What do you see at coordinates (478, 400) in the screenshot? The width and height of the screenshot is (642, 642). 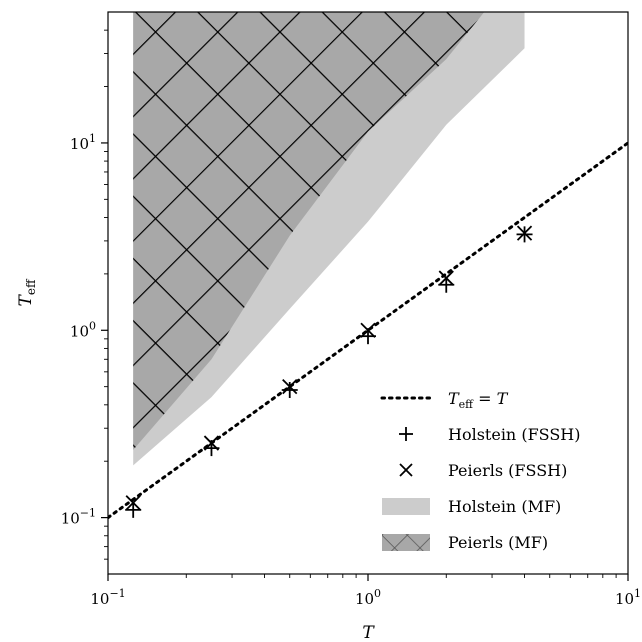 I see `legend-label: Teff = T` at bounding box center [478, 400].